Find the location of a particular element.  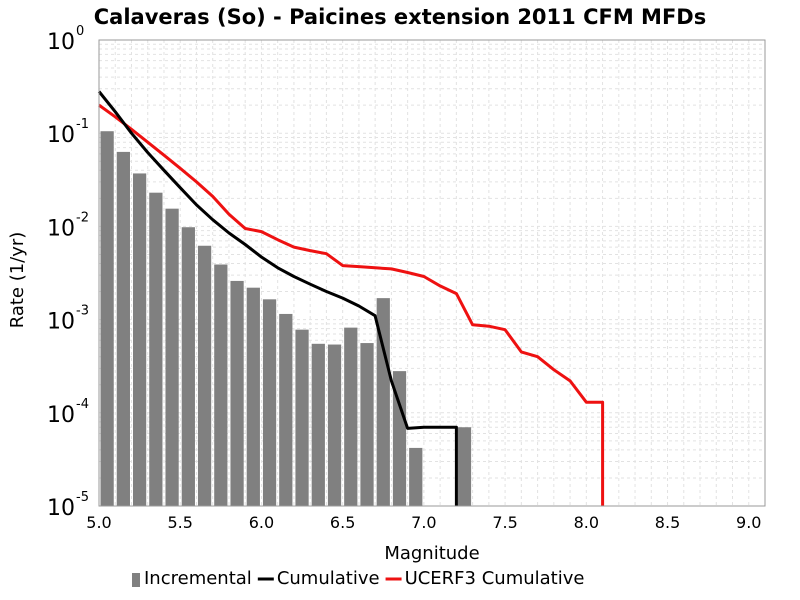

legend: Incremental Cumulative UCERF3 Cumulative is located at coordinates (358, 578).